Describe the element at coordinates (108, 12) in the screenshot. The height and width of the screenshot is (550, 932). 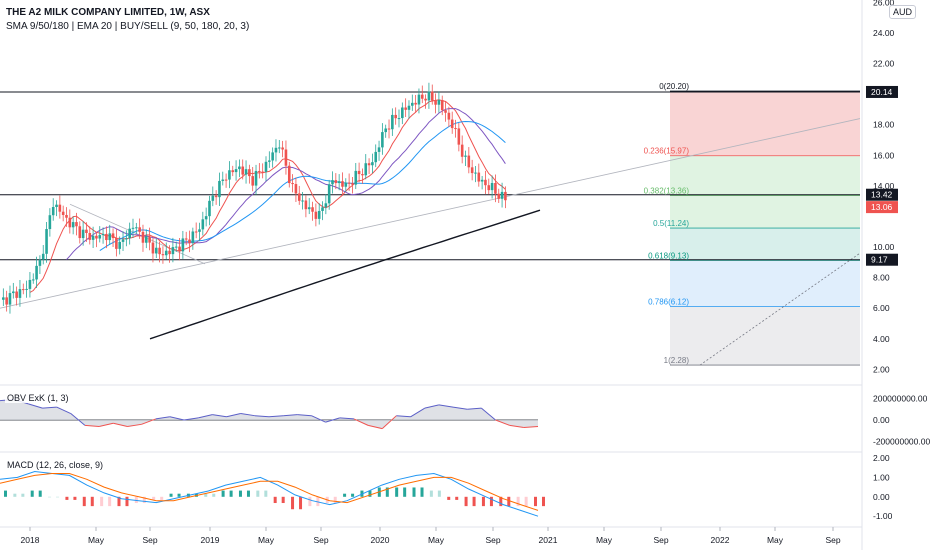
I see `chart-title: THE A2 MILK COMPANY LIMITED, 1W, ASX` at that location.